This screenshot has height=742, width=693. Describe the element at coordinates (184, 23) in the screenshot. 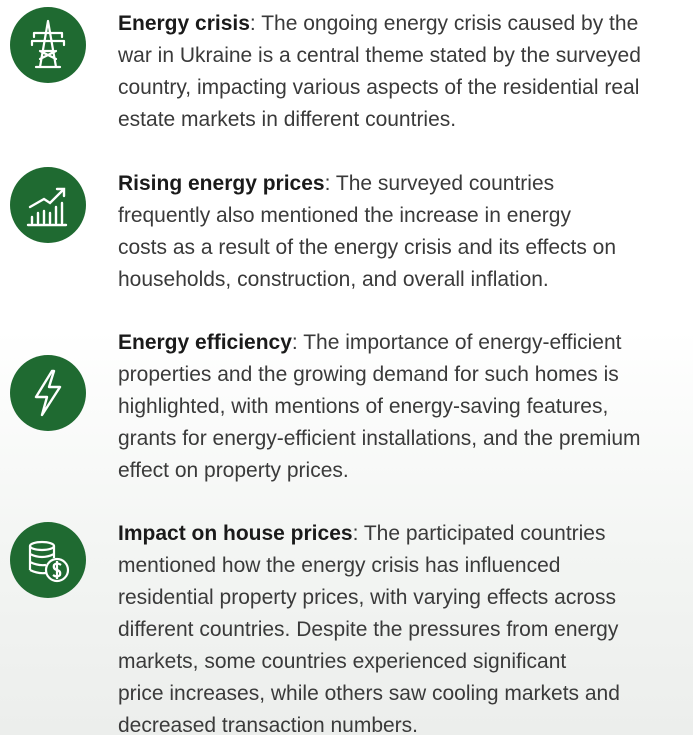

I see `item-title: Energy crisis` at that location.